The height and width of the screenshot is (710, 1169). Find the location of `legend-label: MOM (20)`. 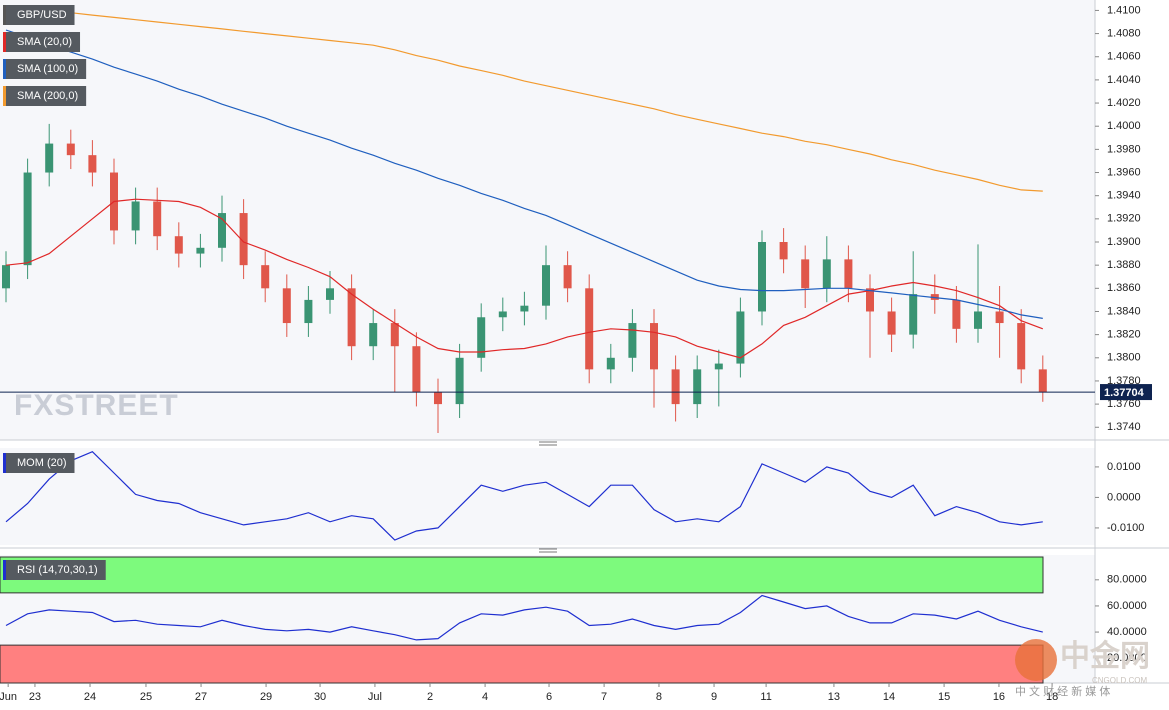

legend-label: MOM (20) is located at coordinates (42, 463).